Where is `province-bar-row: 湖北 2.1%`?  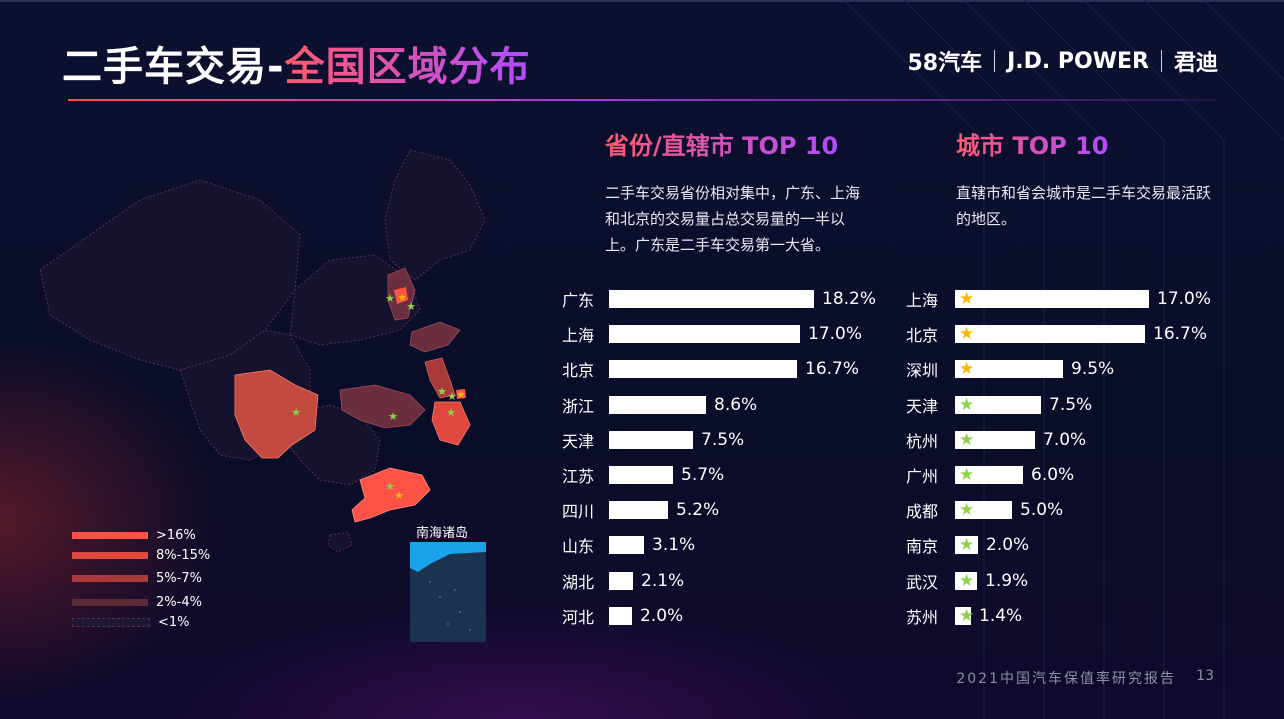 province-bar-row: 湖北 2.1% is located at coordinates (623, 581).